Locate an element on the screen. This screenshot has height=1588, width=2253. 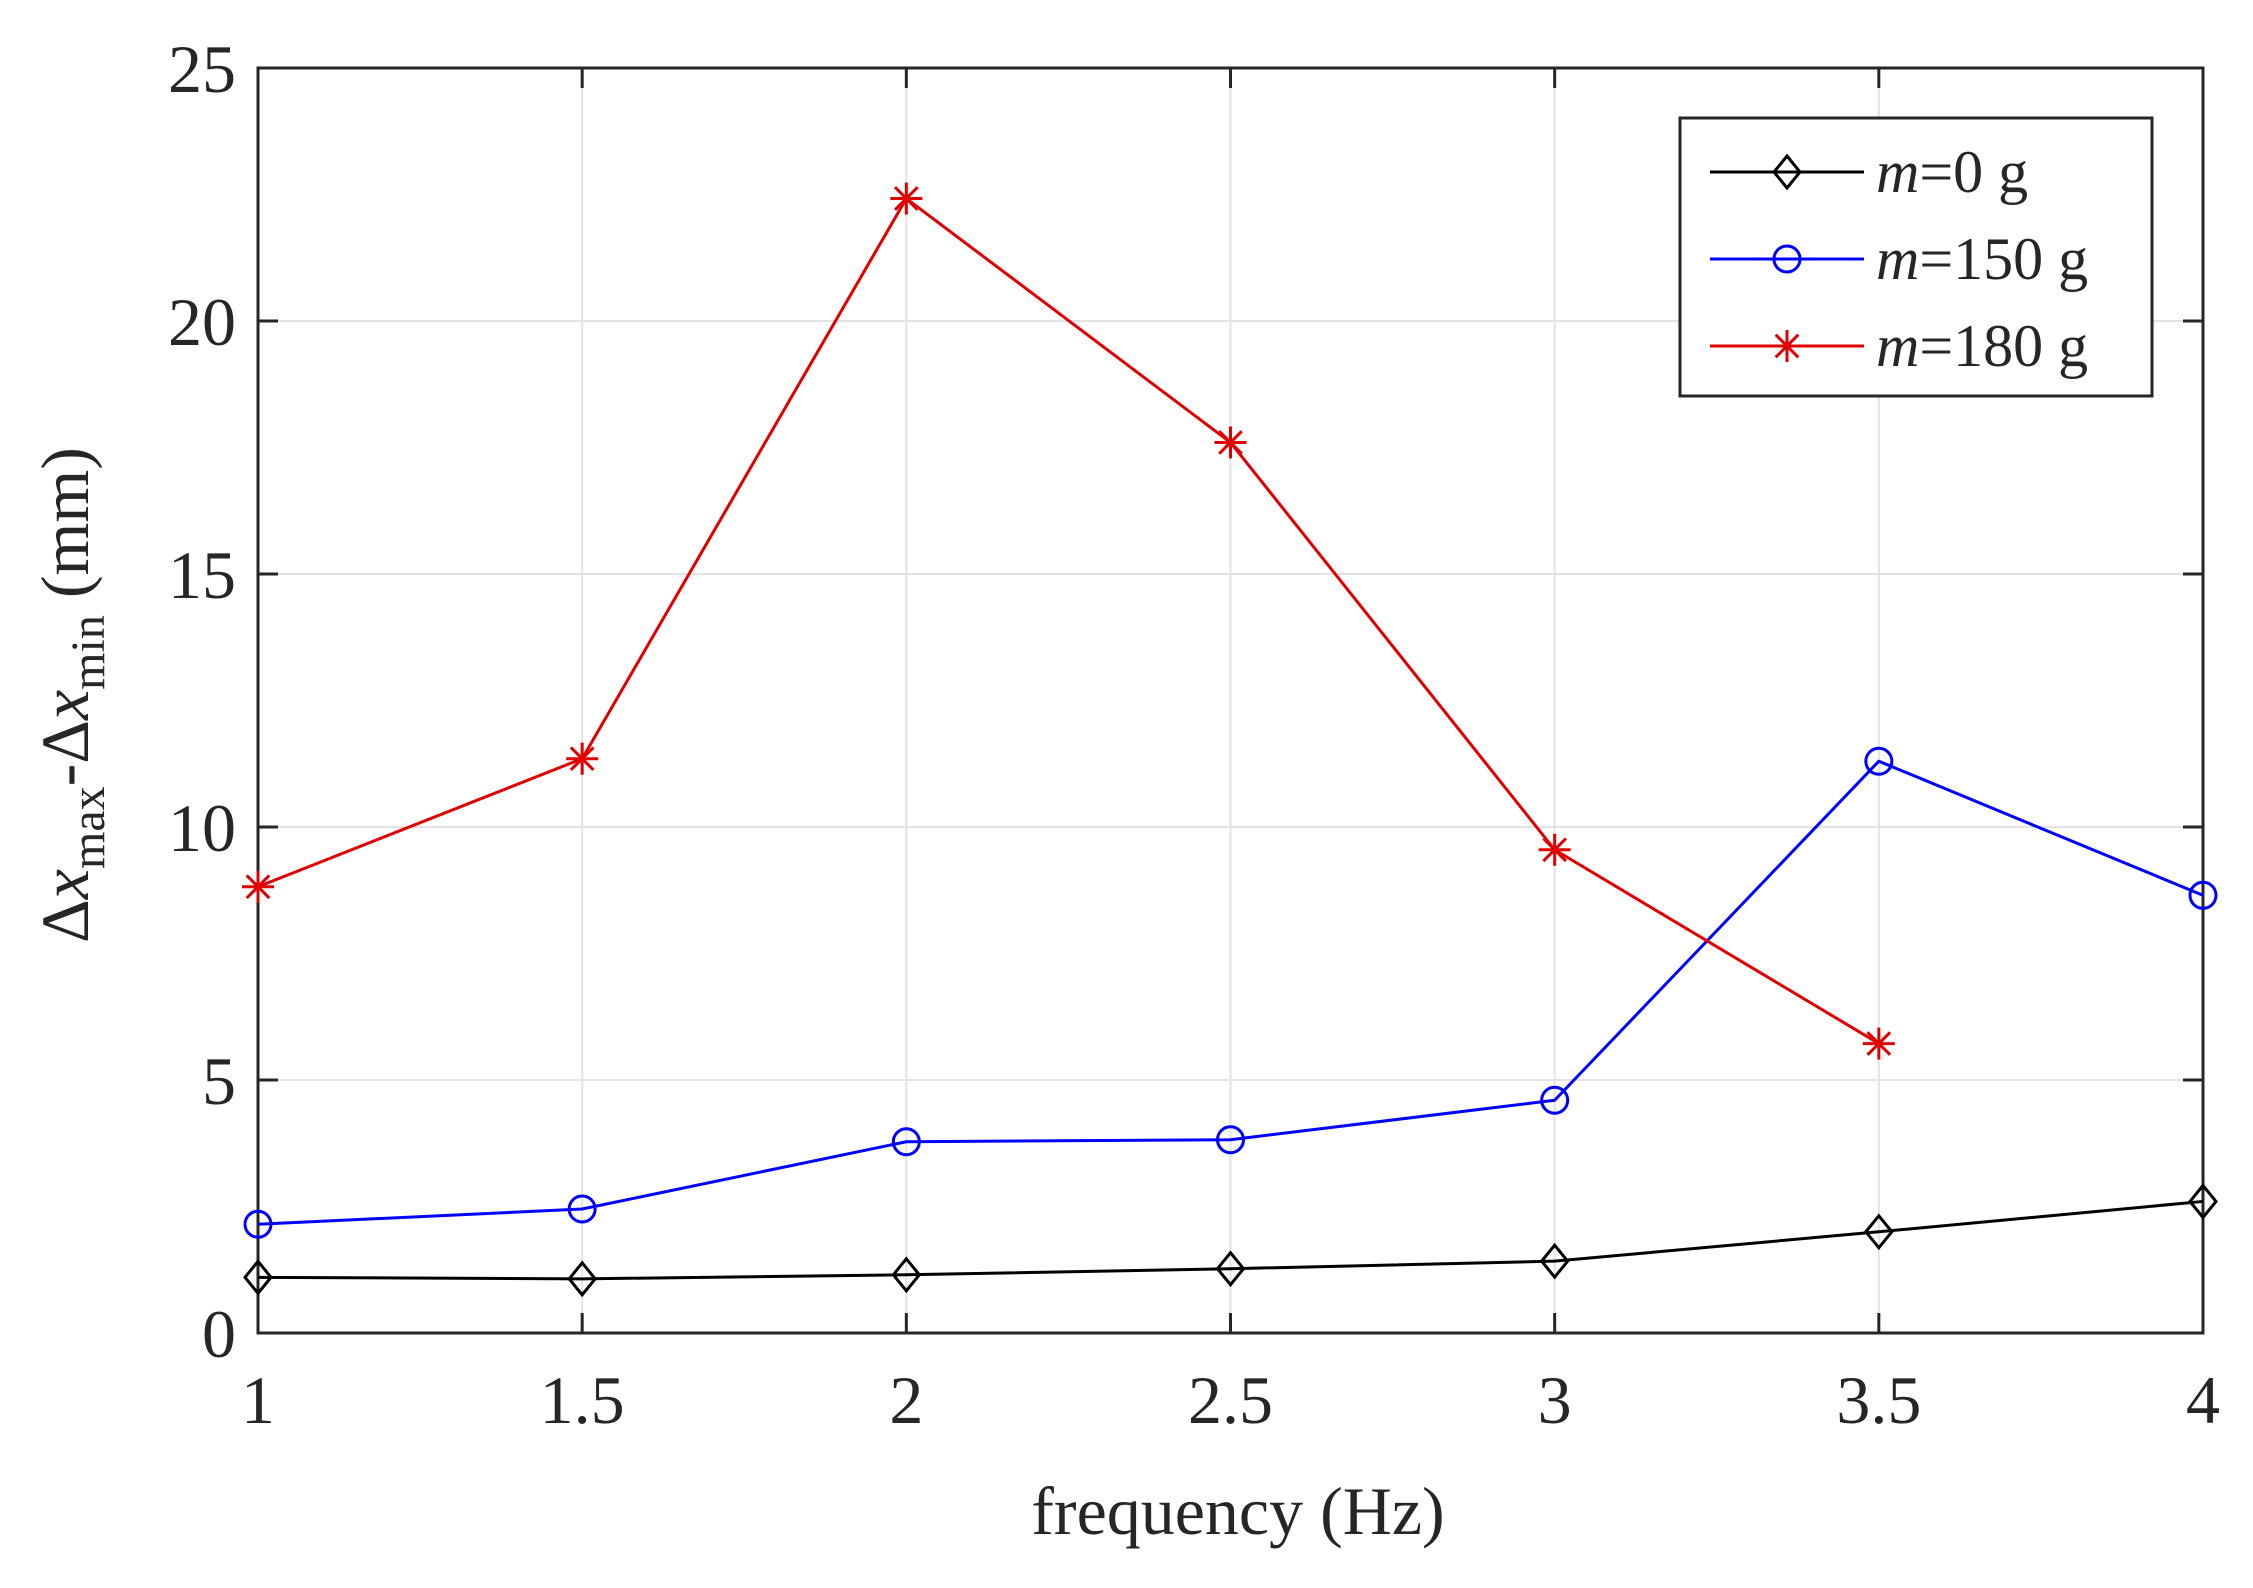
y-axis-var-2: x is located at coordinates (65, 705).